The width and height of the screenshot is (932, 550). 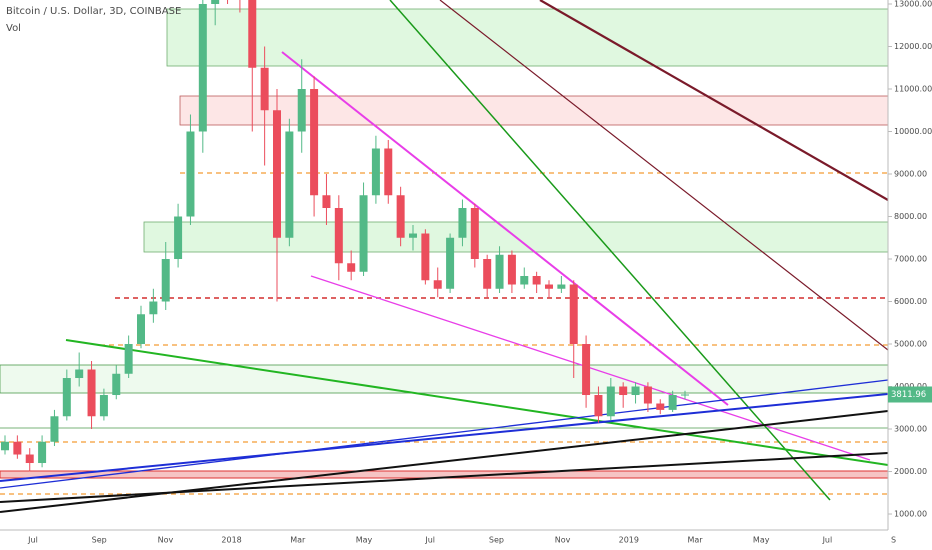 I want to click on last-price-box, so click(x=910, y=394).